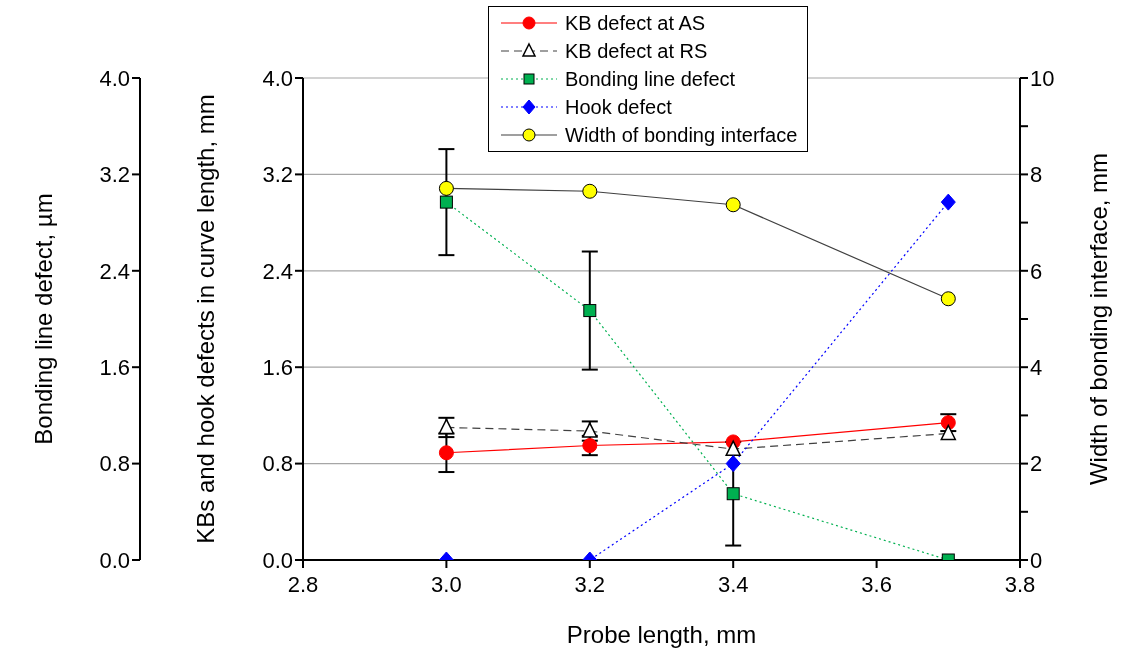 The height and width of the screenshot is (666, 1131). I want to click on y-axis-title: KBs and hook defects in curve length, mm, so click(205, 319).